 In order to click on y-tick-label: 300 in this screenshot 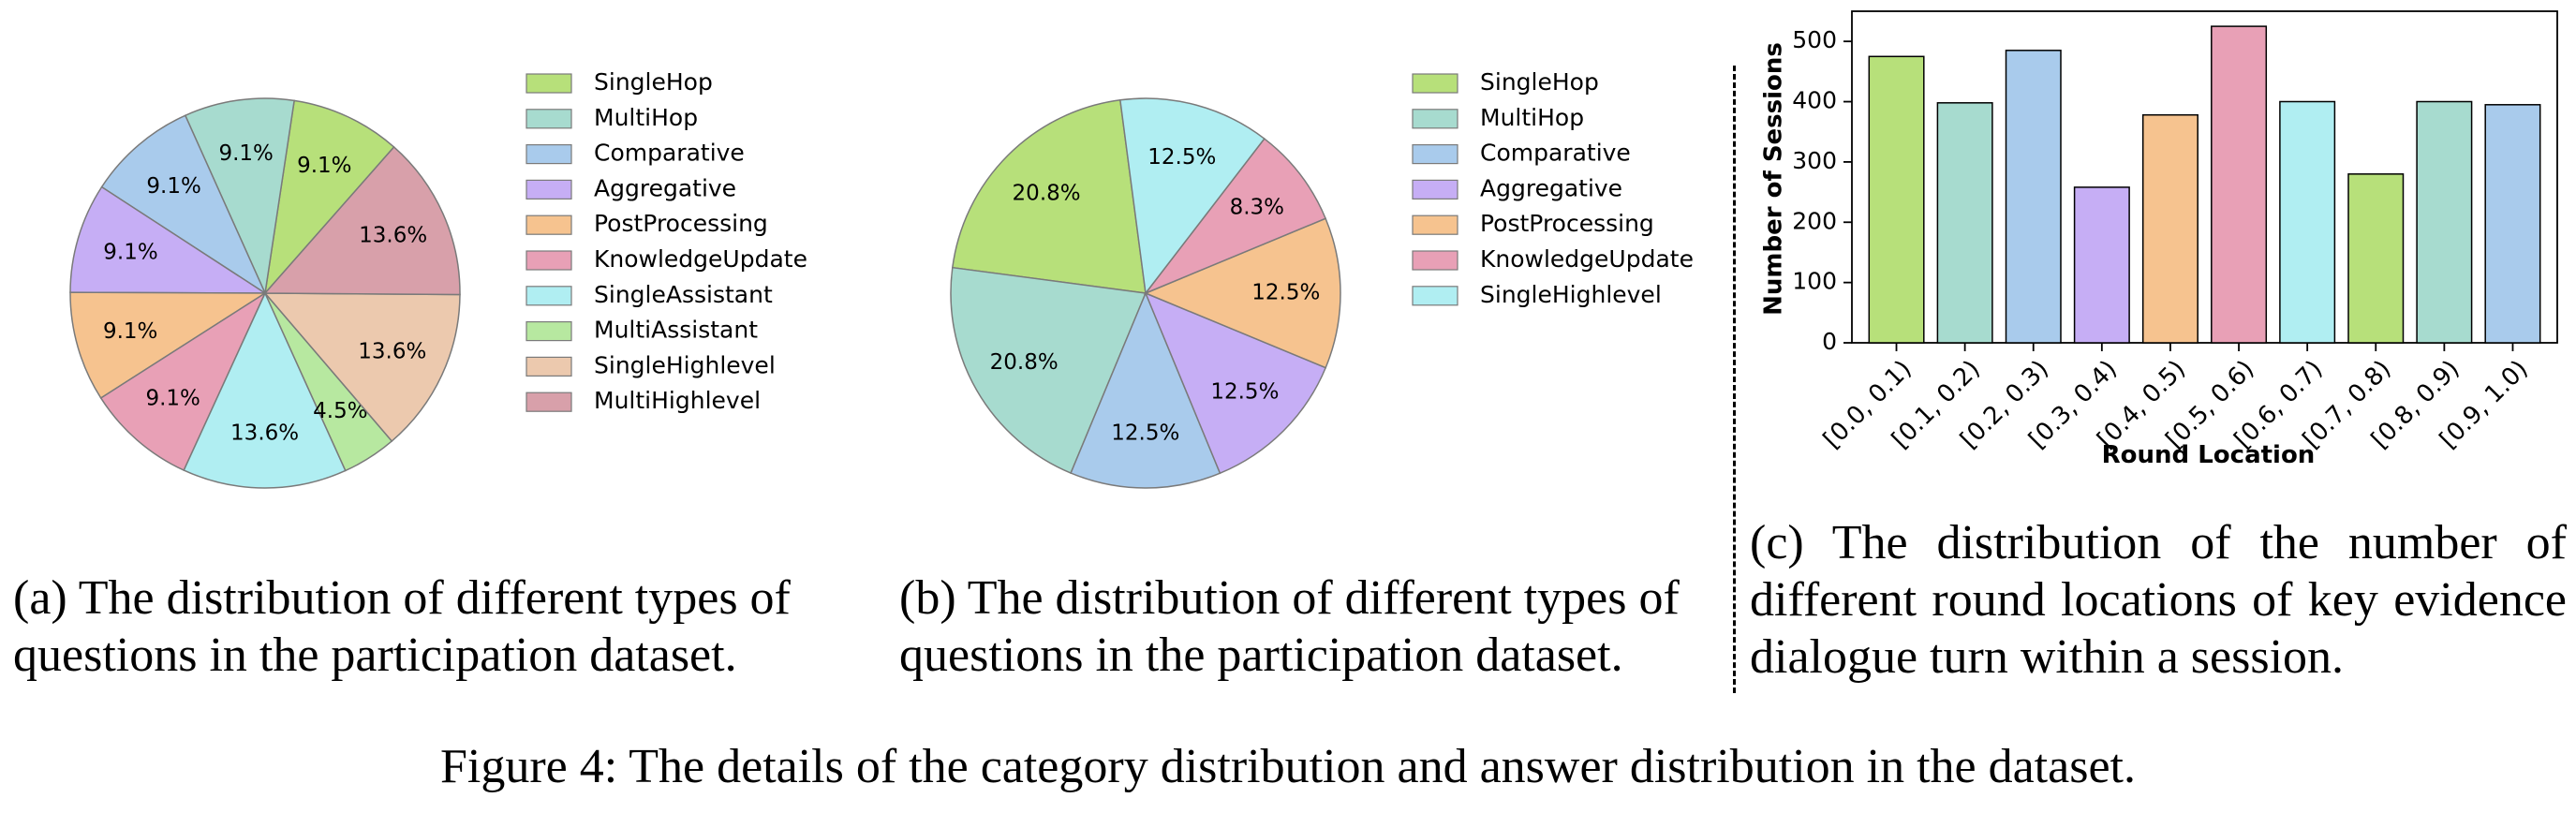, I will do `click(1815, 160)`.